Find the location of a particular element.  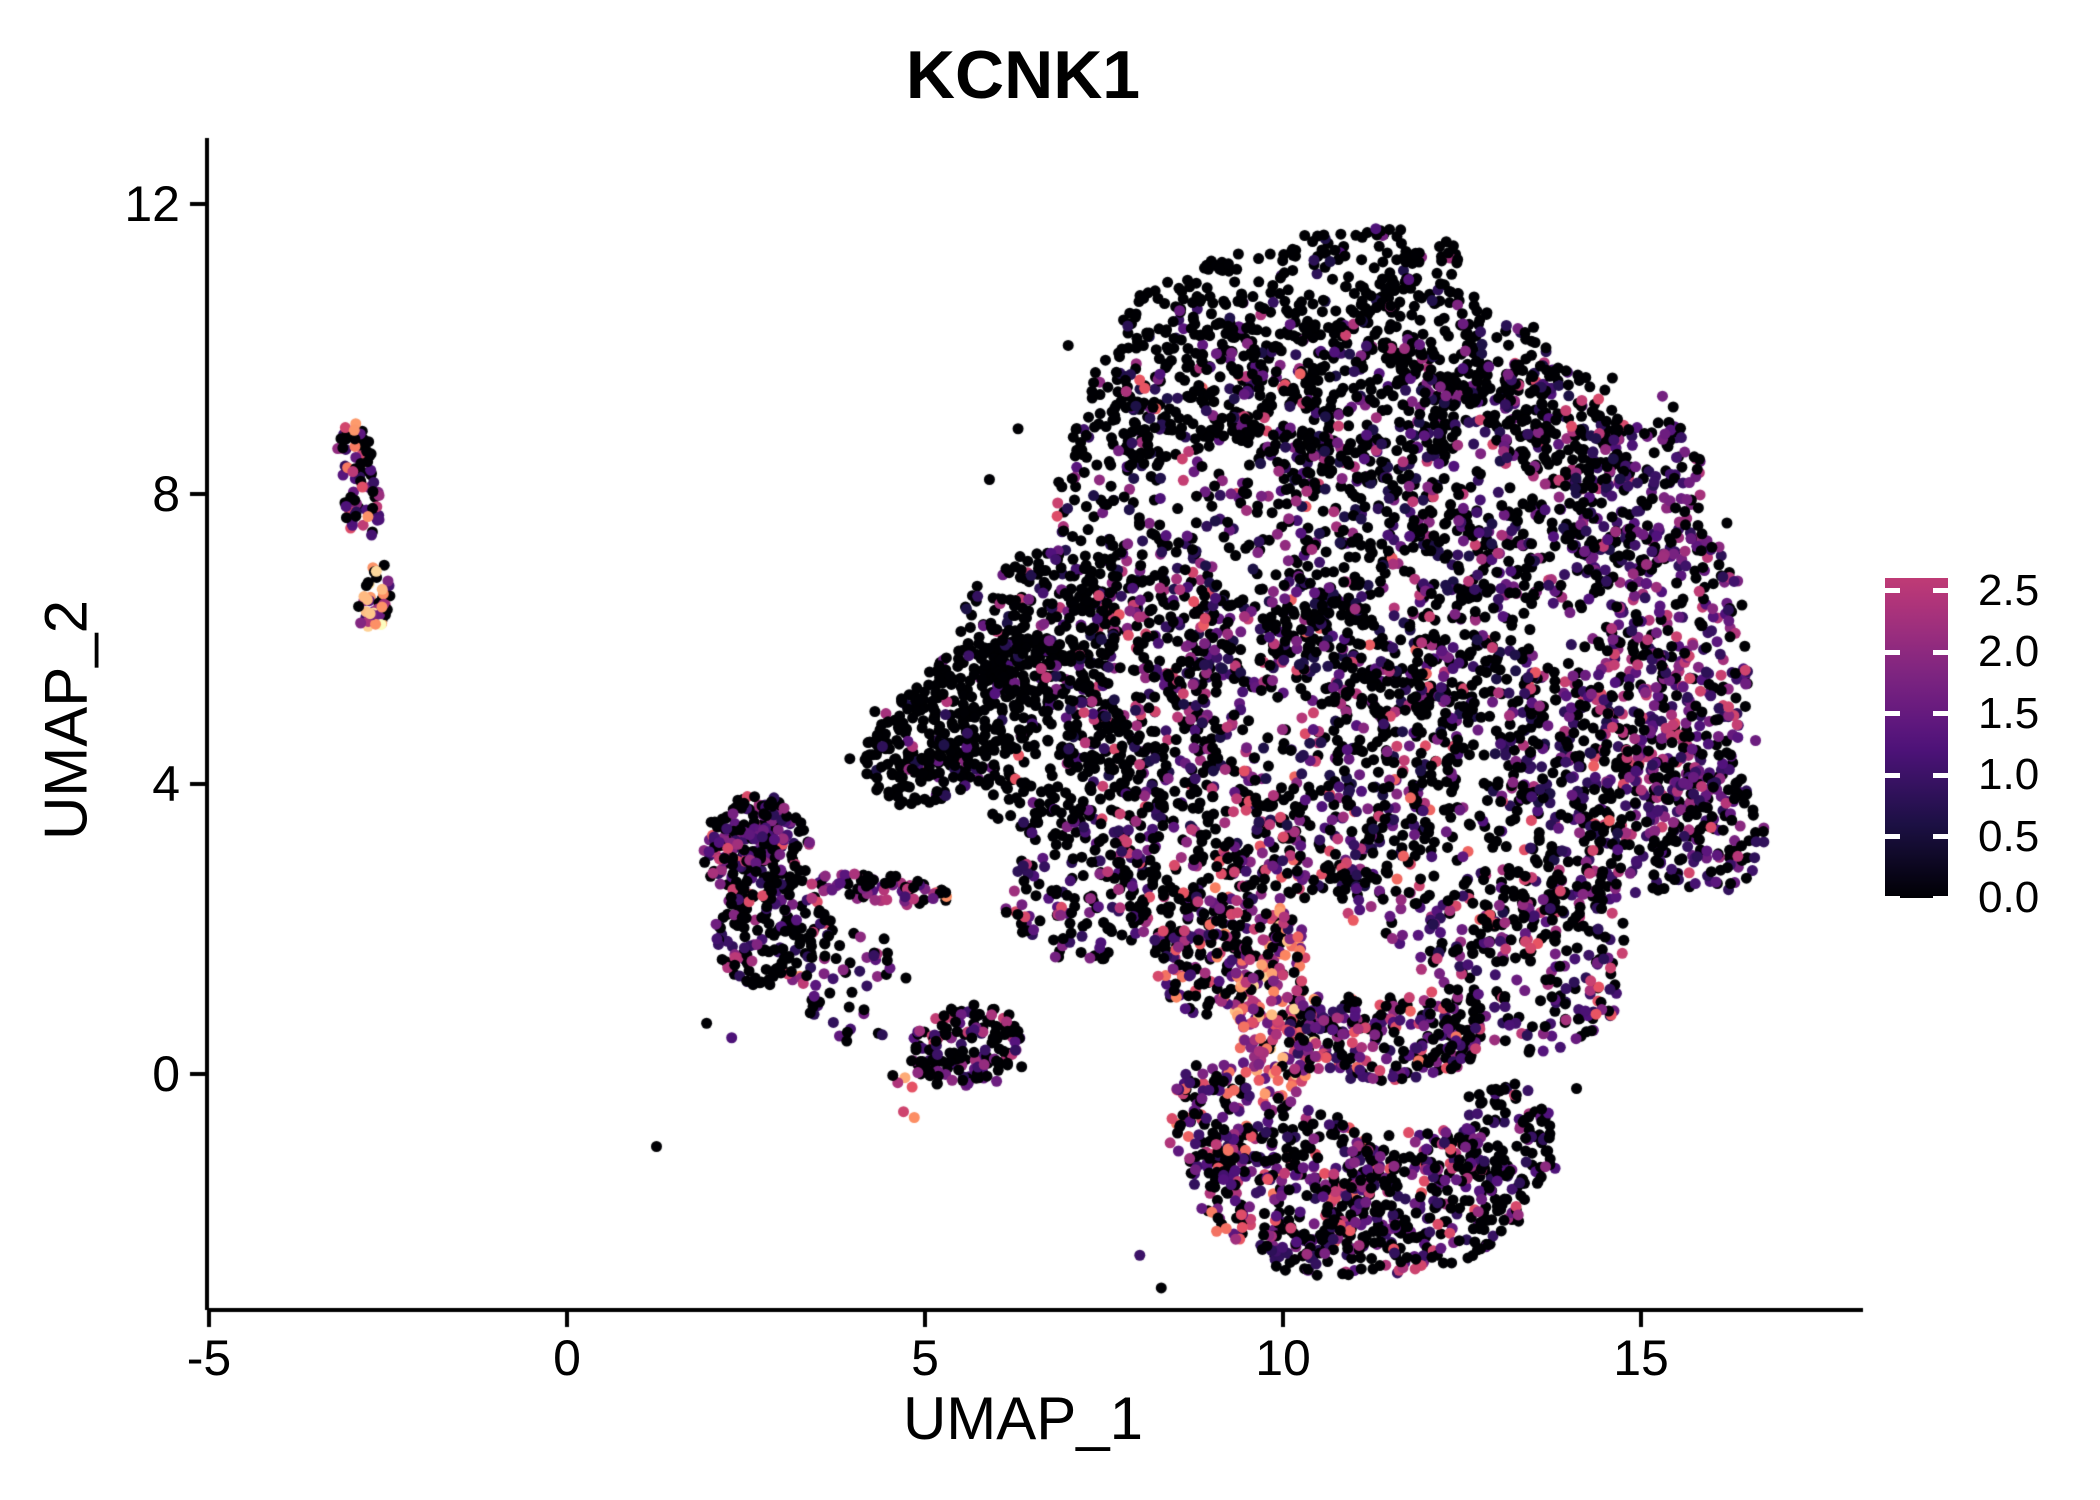

colorbar-label: 2.5 is located at coordinates (2009, 590).